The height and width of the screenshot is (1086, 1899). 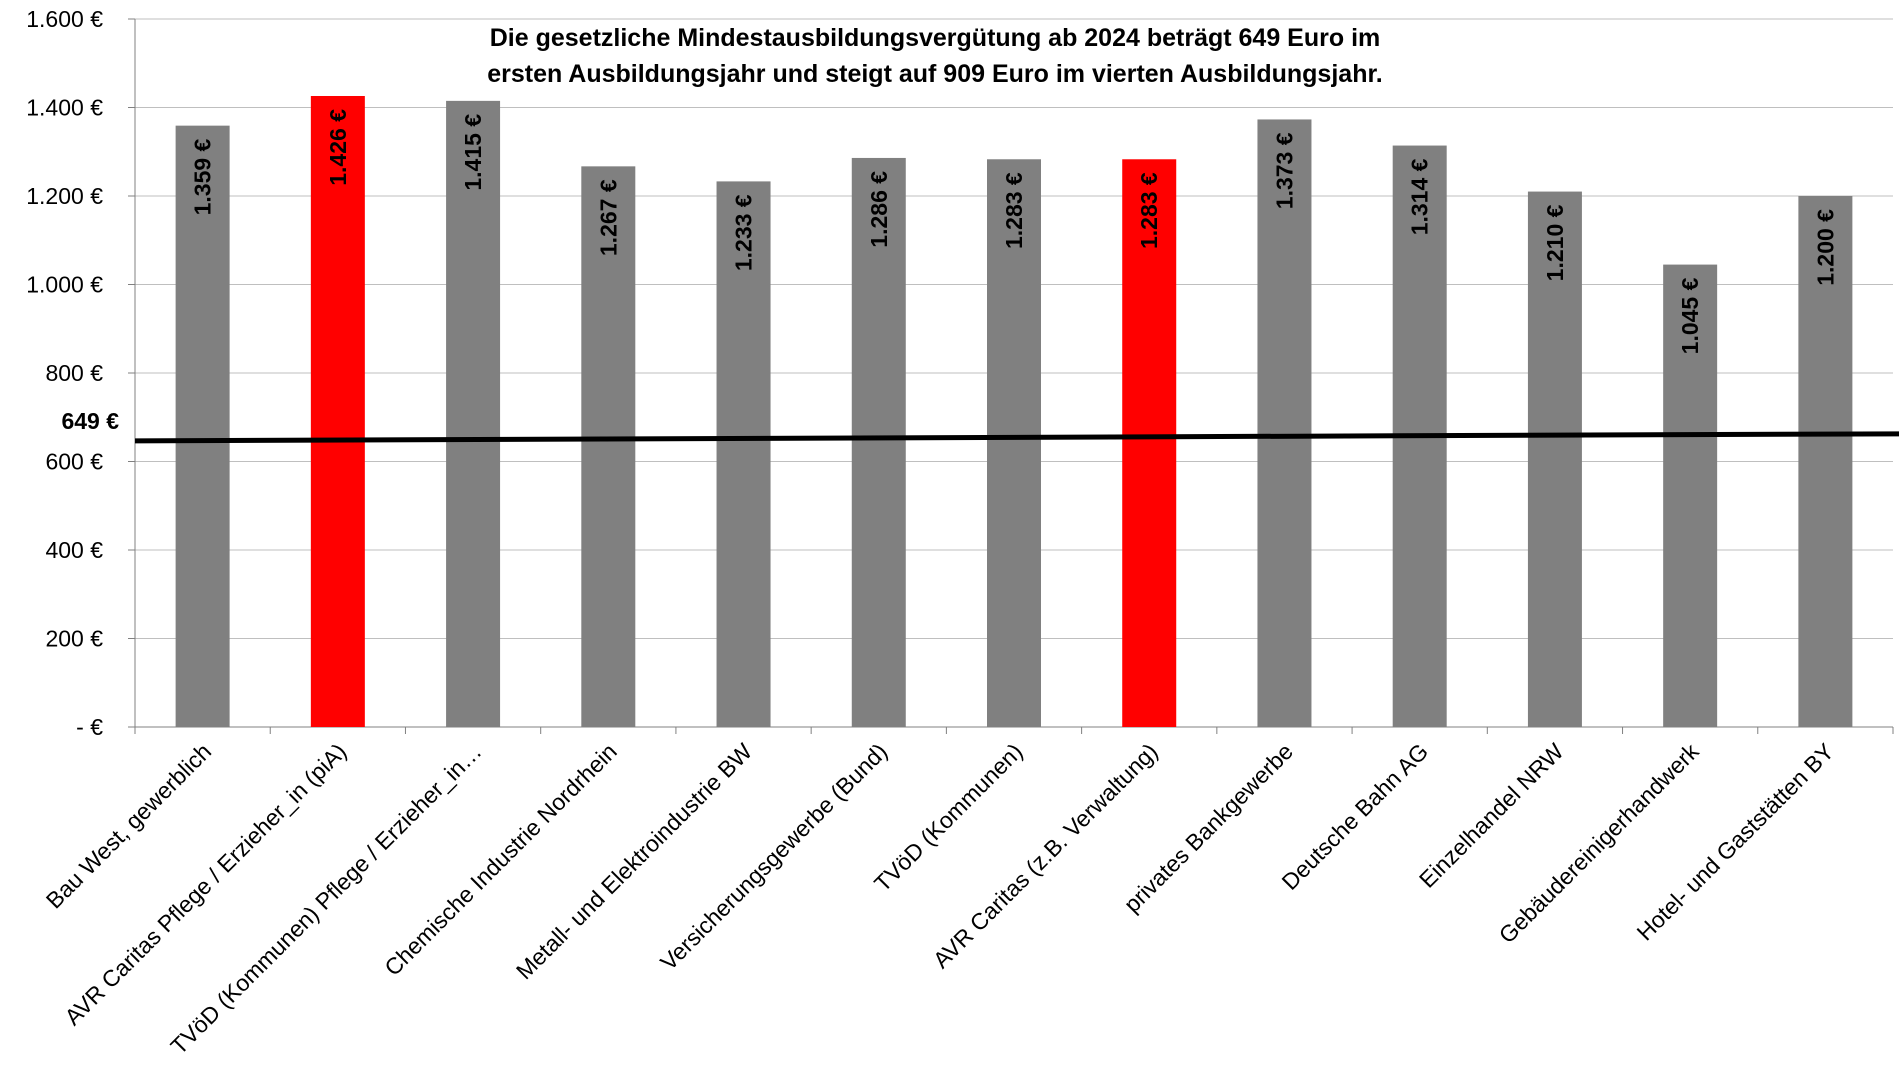 I want to click on reference-line-label: 649 €, so click(x=90, y=421).